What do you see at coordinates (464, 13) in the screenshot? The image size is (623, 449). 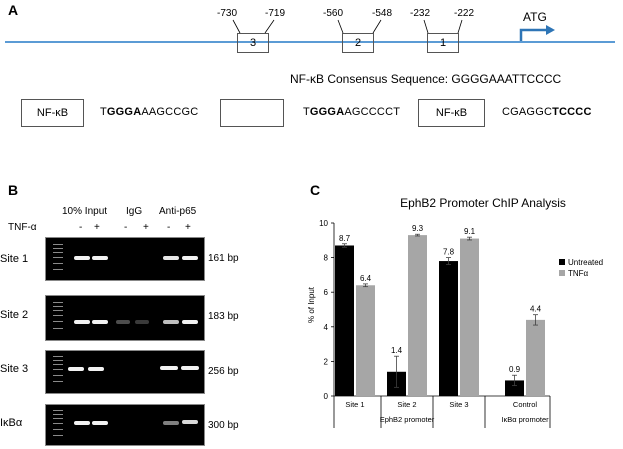 I see `position-label: -222` at bounding box center [464, 13].